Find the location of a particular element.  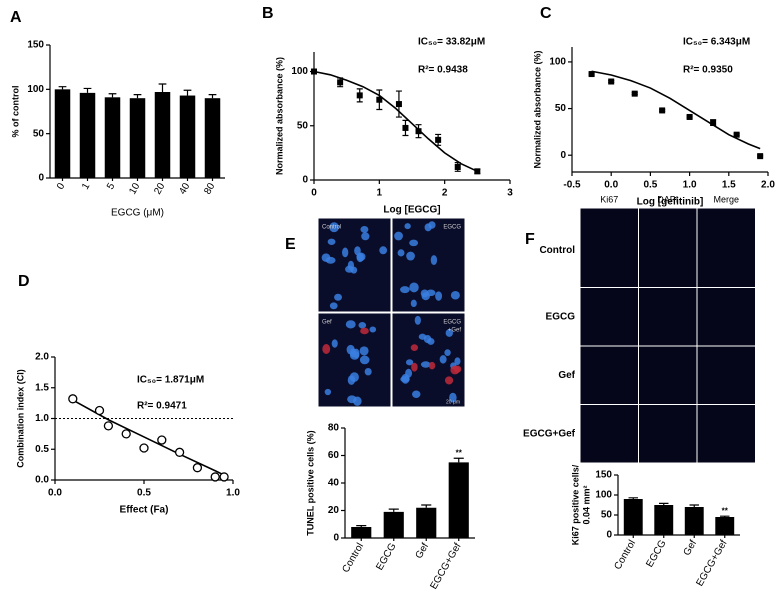

x-tick-label: 0.0 is located at coordinates (55, 493).